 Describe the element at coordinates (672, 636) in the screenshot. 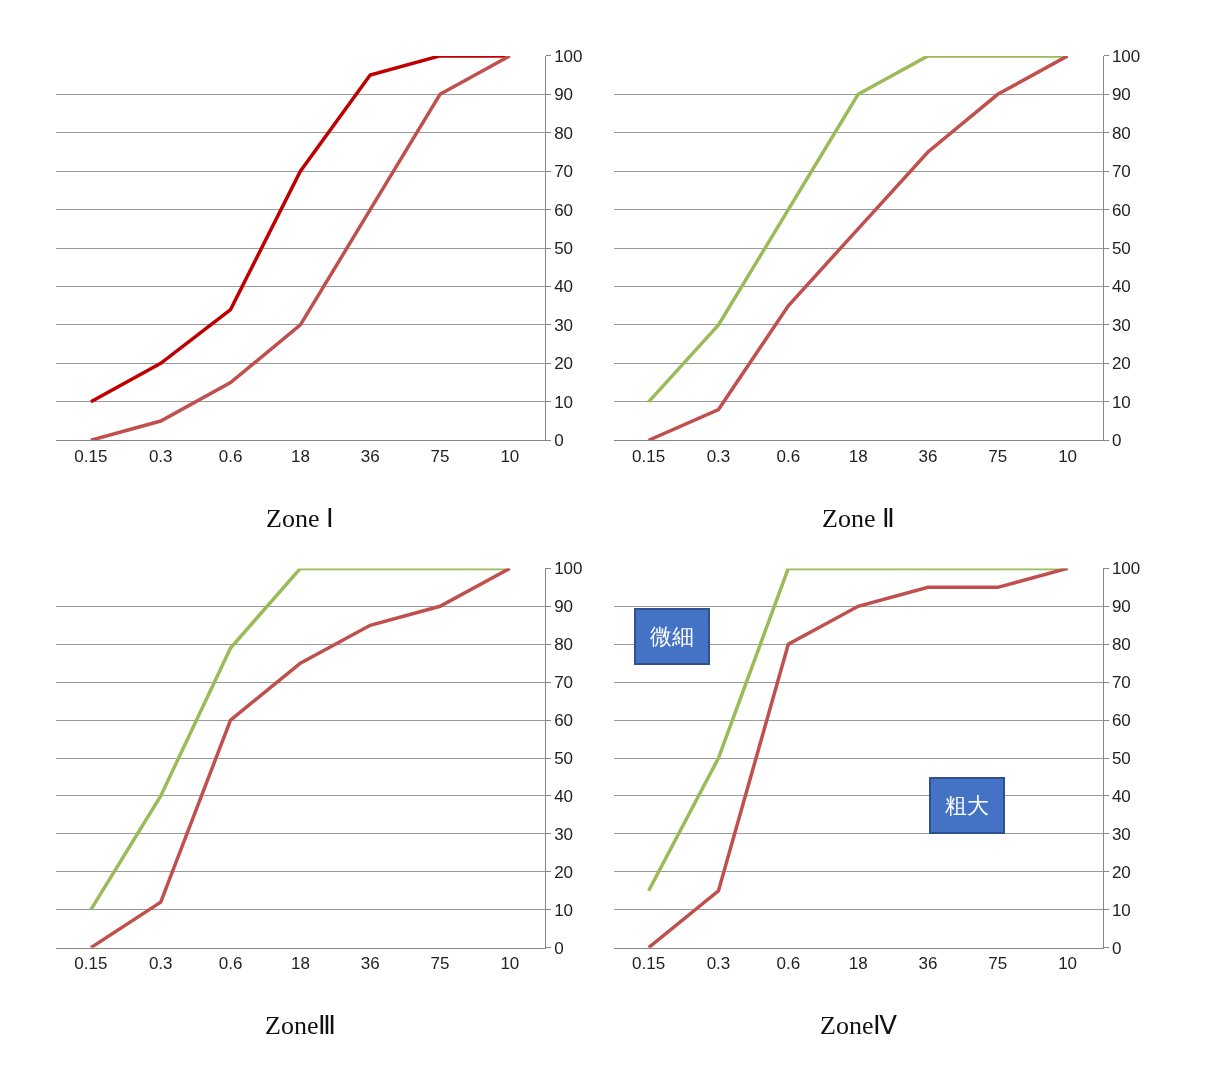

I see `annotation: 微細` at that location.